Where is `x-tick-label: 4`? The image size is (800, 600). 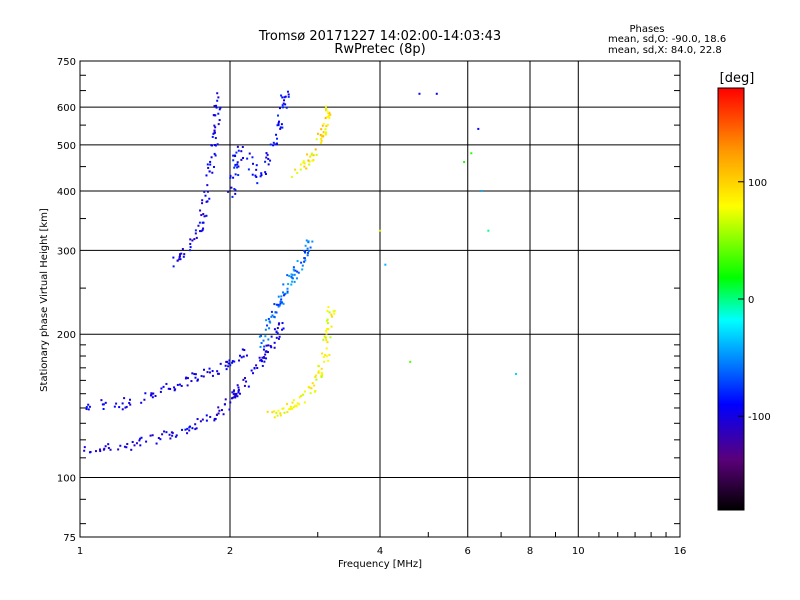
x-tick-label: 4 is located at coordinates (380, 551).